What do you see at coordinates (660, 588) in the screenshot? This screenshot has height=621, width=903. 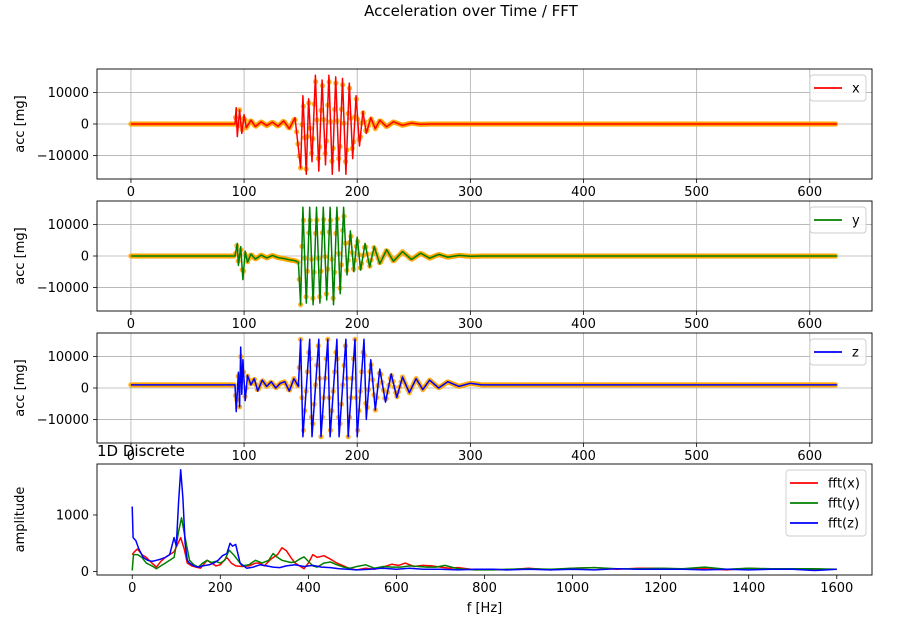 I see `x-tick-label: 1200` at bounding box center [660, 588].